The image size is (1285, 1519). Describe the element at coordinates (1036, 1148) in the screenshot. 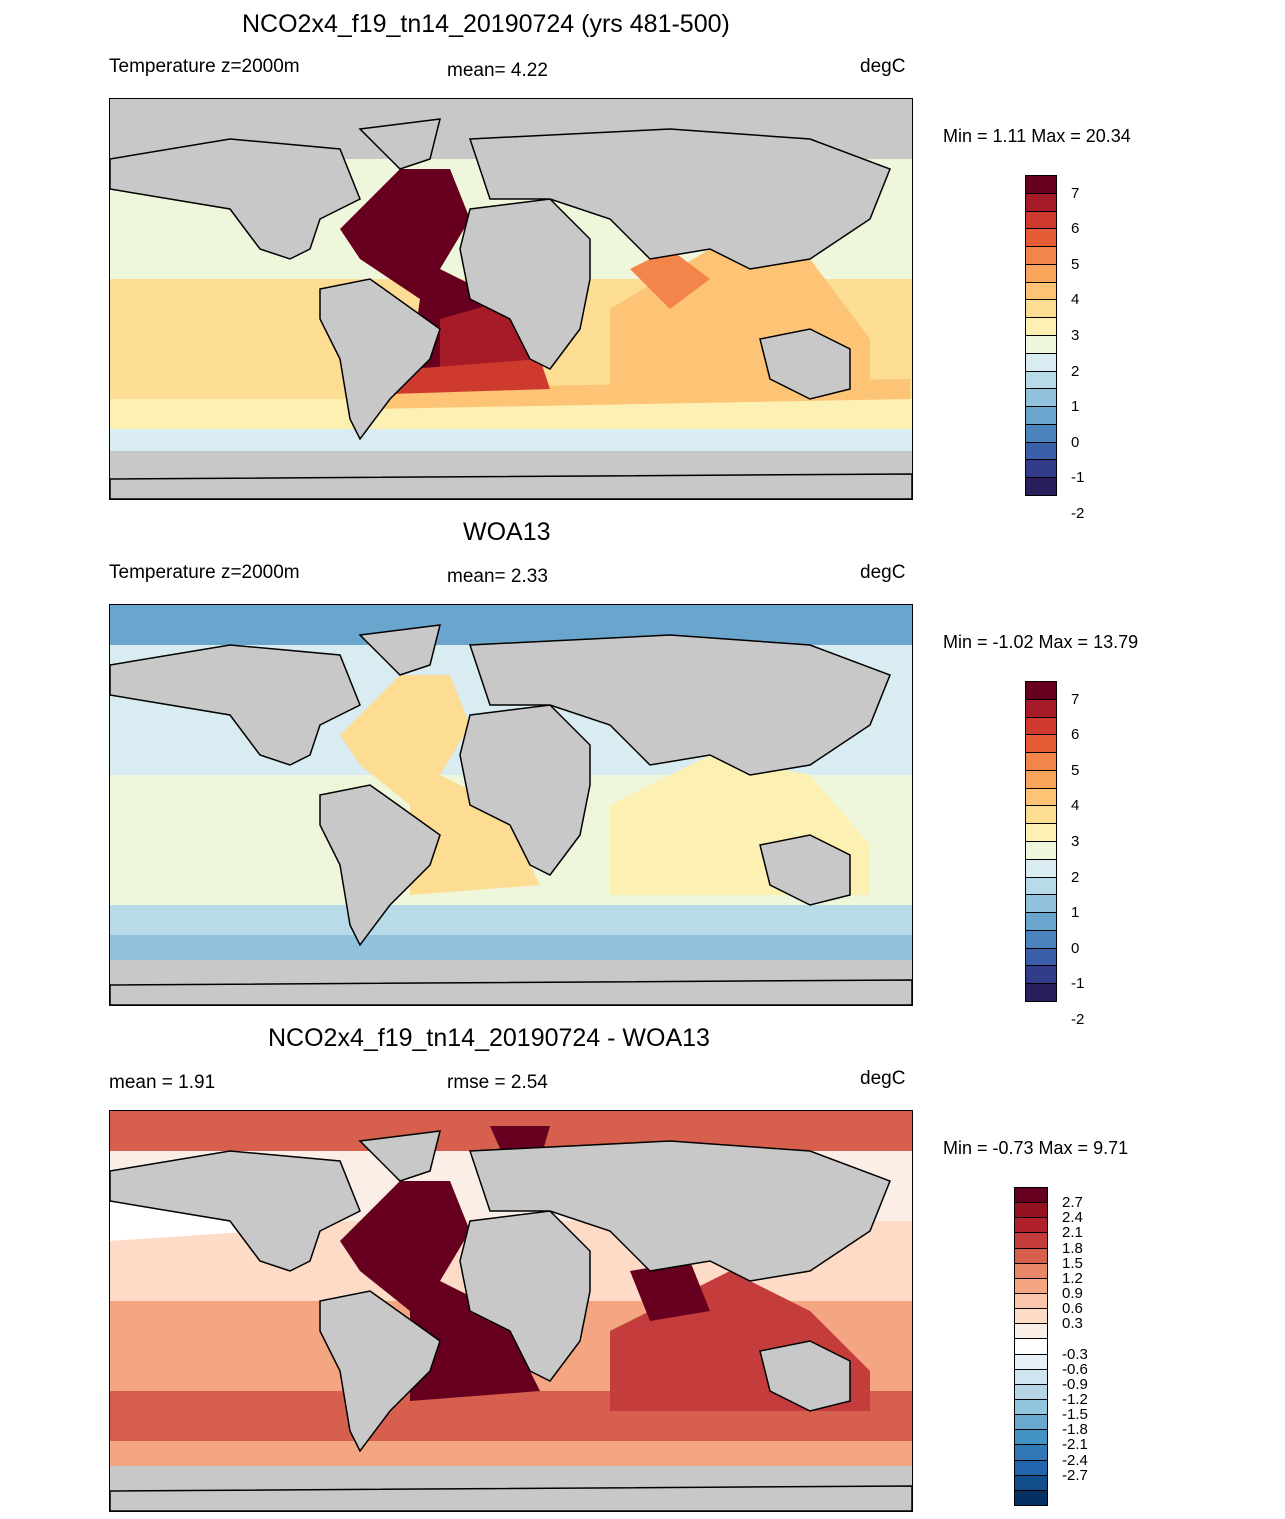

I see `panel3-minmax-label: Min = -0.73 Max = 9.71` at that location.